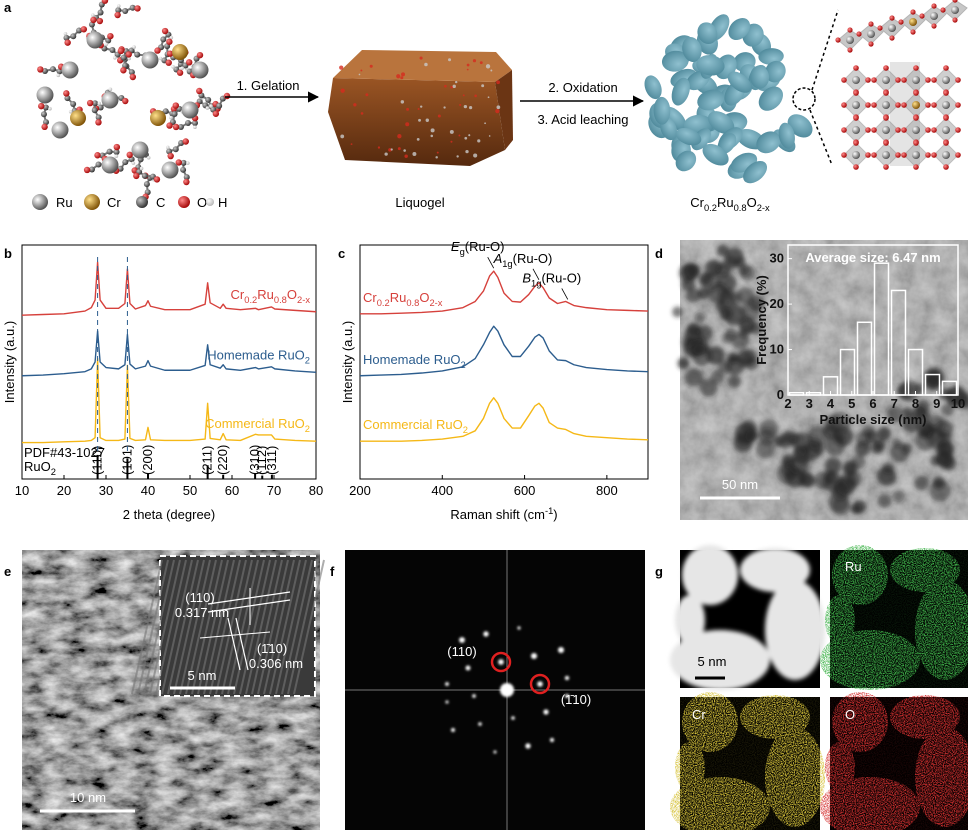 This screenshot has width=968, height=830. I want to click on series-label-part: 2, so click(463, 365).